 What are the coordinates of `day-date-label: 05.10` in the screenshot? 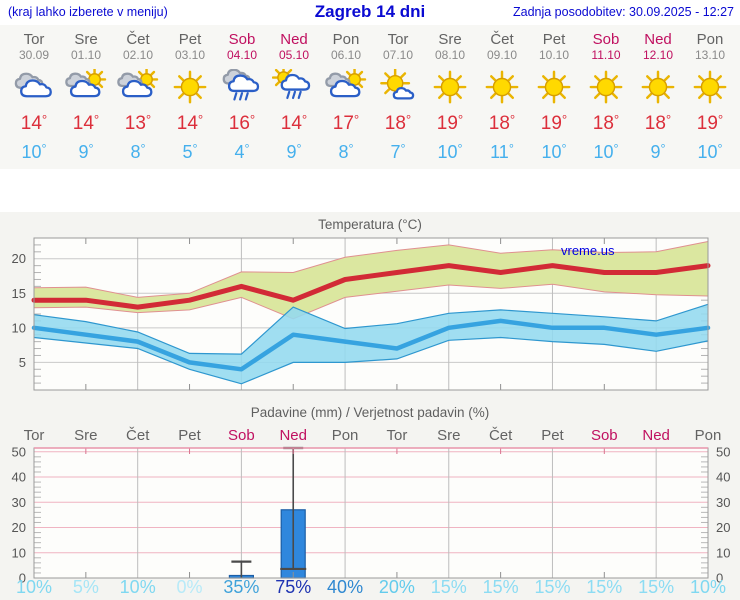 It's located at (294, 55).